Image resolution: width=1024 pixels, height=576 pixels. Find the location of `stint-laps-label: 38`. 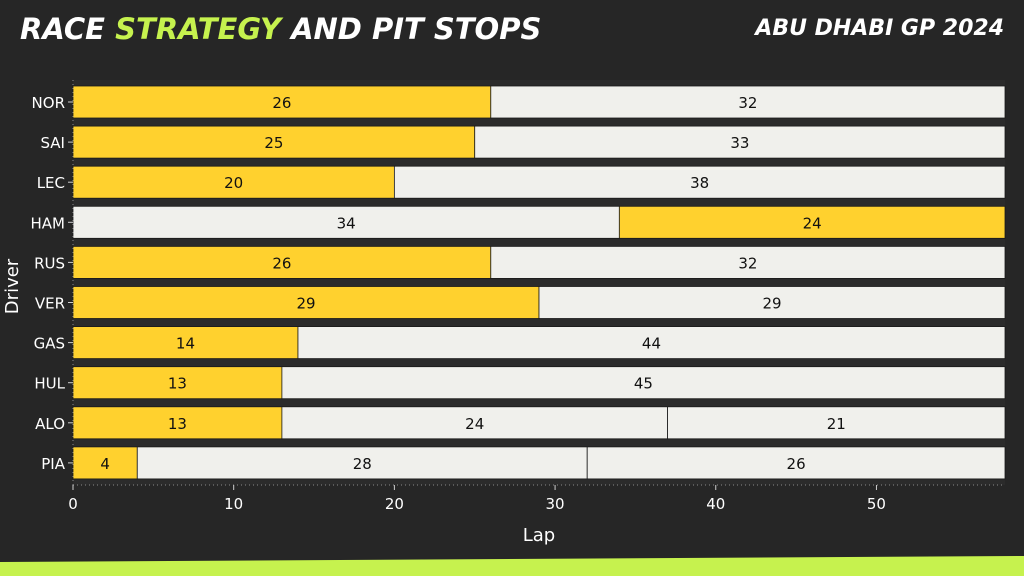

stint-laps-label: 38 is located at coordinates (699, 183).